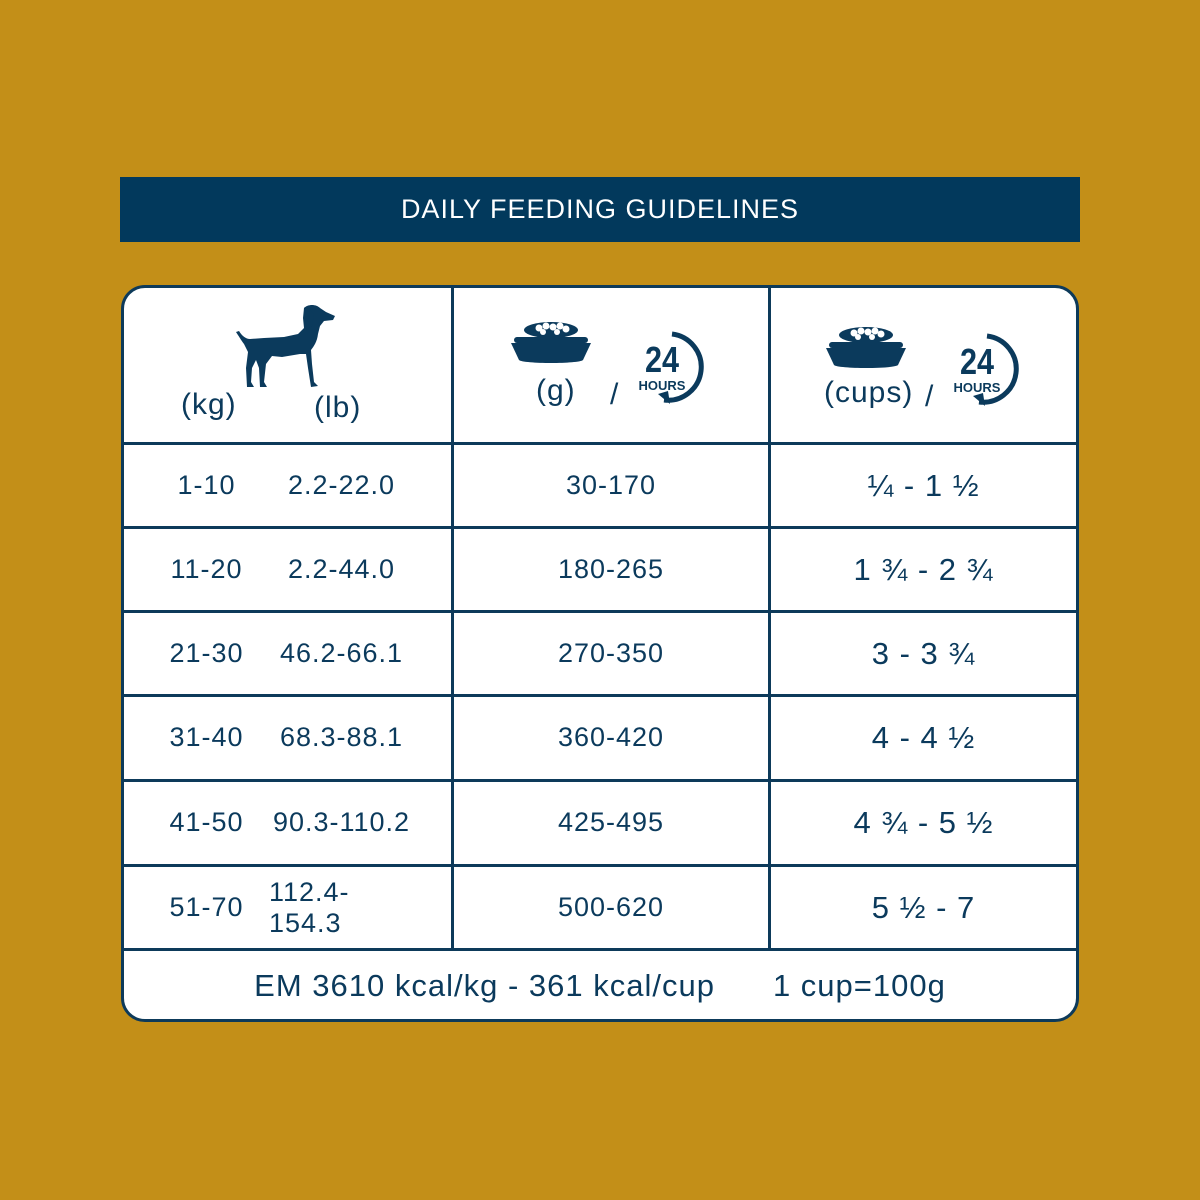 This screenshot has width=1200, height=1200. I want to click on header-lb: (lb), so click(338, 407).